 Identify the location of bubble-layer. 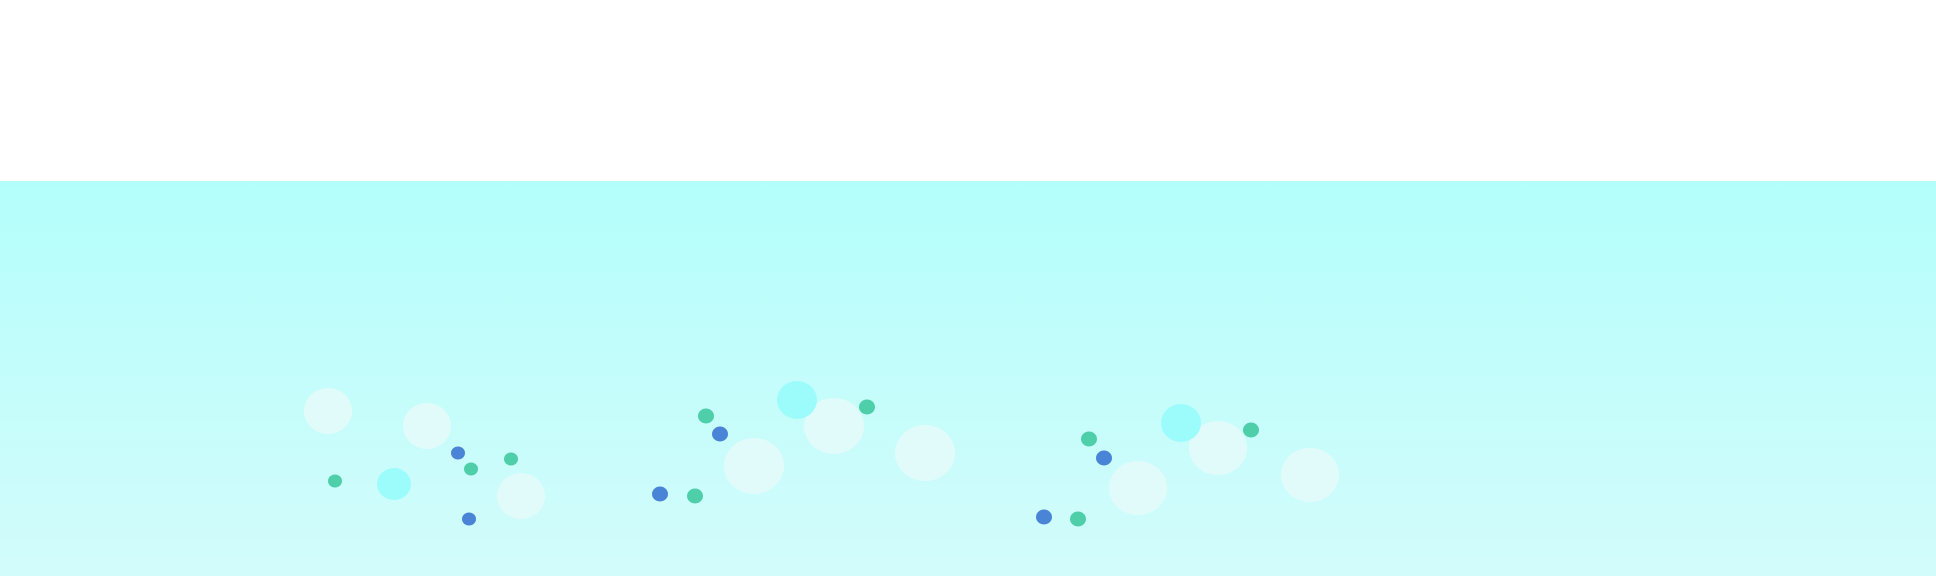
(821, 454).